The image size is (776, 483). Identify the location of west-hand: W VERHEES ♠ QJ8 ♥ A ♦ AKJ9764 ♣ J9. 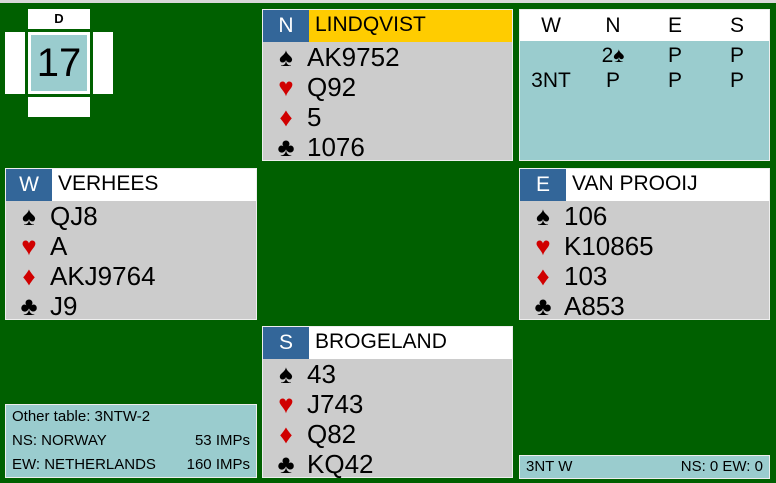
(131, 244).